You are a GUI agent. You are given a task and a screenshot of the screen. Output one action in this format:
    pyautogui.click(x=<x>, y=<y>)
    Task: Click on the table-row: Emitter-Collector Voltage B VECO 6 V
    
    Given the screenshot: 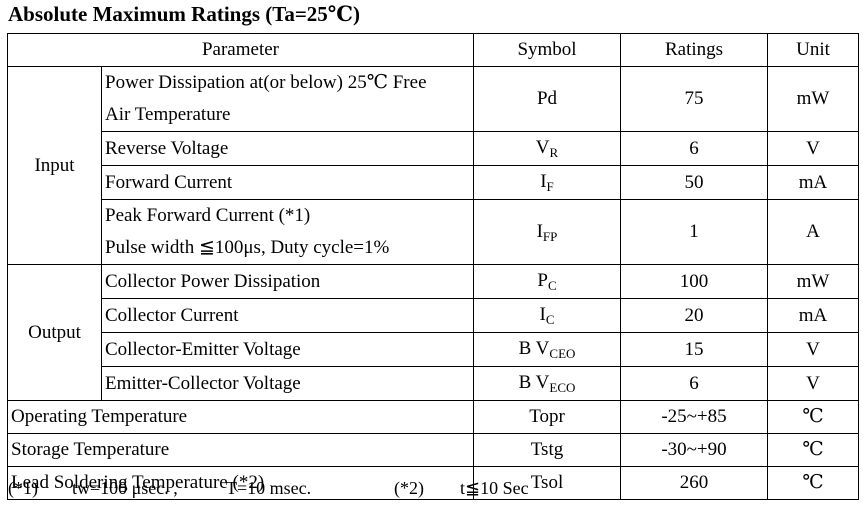 What is the action you would take?
    pyautogui.click(x=433, y=383)
    